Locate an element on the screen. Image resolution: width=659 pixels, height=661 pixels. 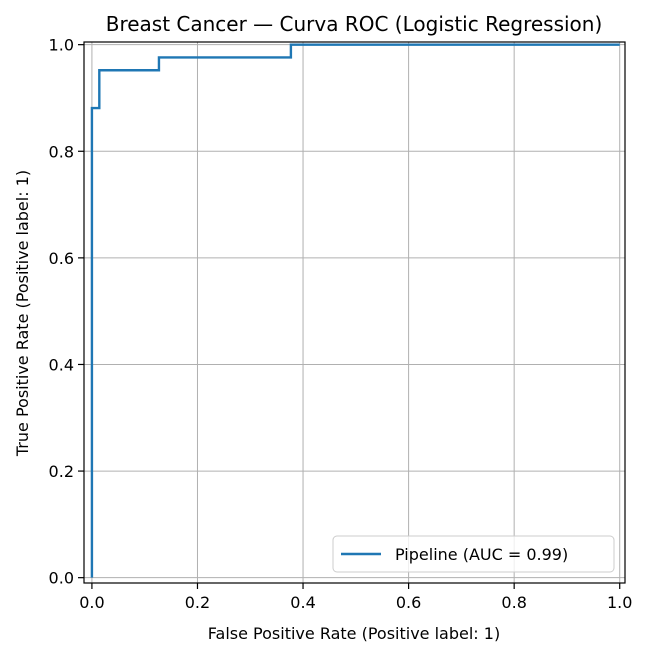
y-tick-label: 0.4 is located at coordinates (61, 364).